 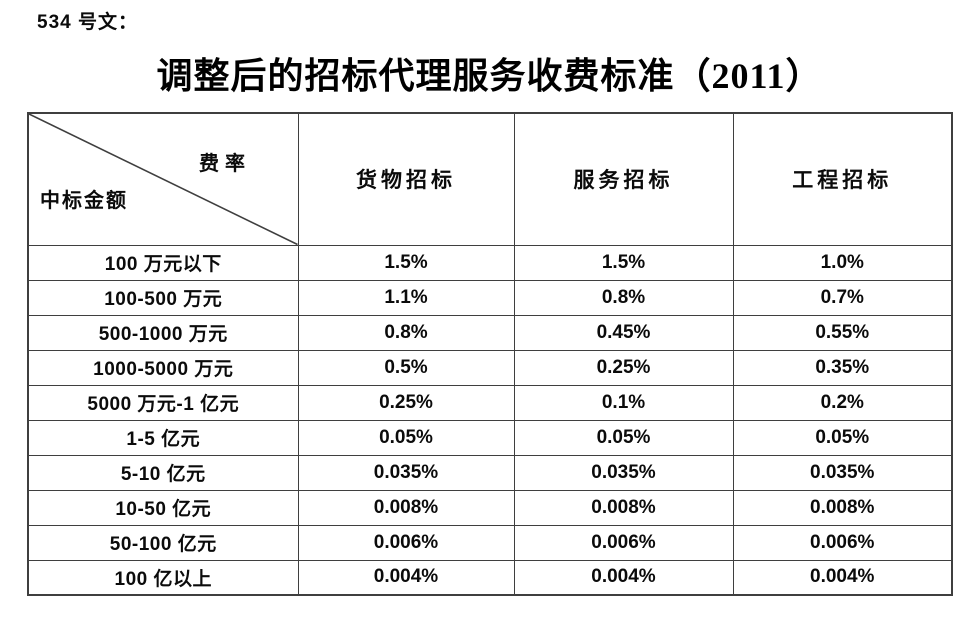 What do you see at coordinates (406, 542) in the screenshot?
I see `goods-rate-cell: 0.006%` at bounding box center [406, 542].